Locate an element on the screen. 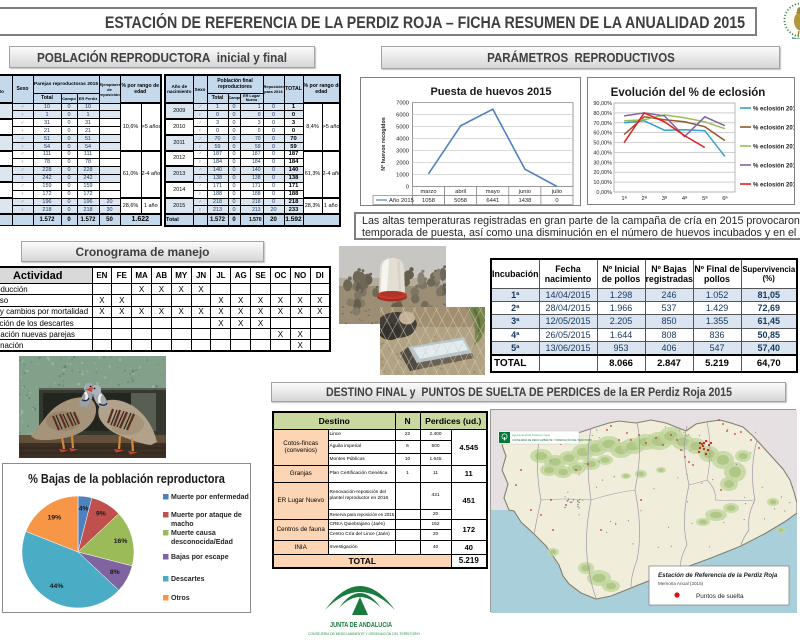  svg-text: 2ª is located at coordinates (645, 198).